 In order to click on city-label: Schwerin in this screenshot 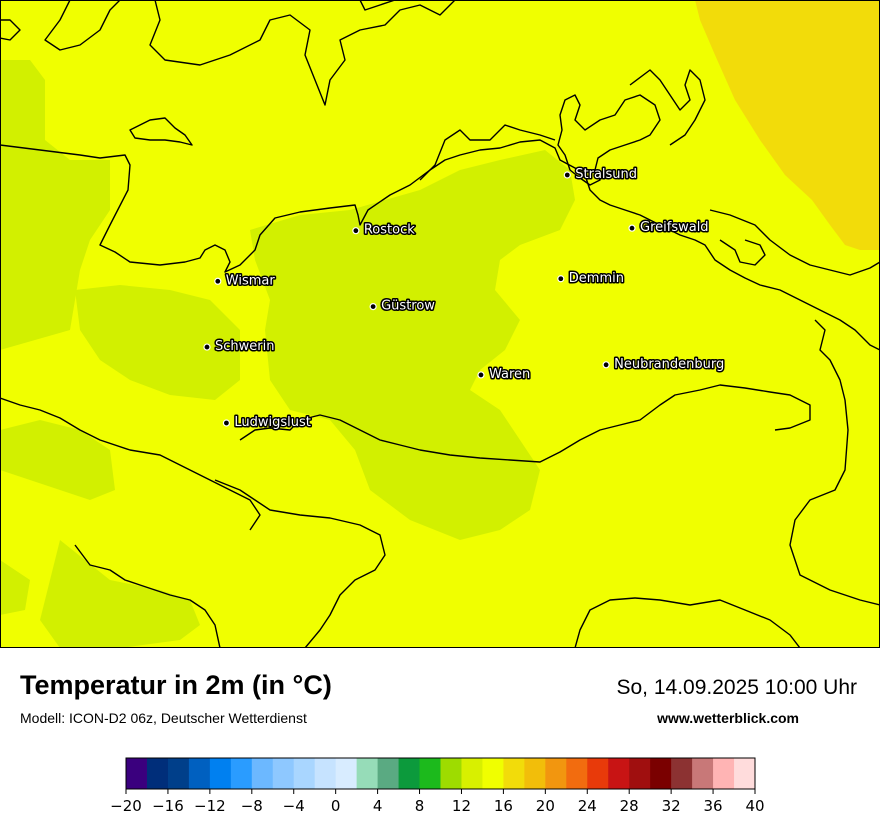, I will do `click(244, 346)`.